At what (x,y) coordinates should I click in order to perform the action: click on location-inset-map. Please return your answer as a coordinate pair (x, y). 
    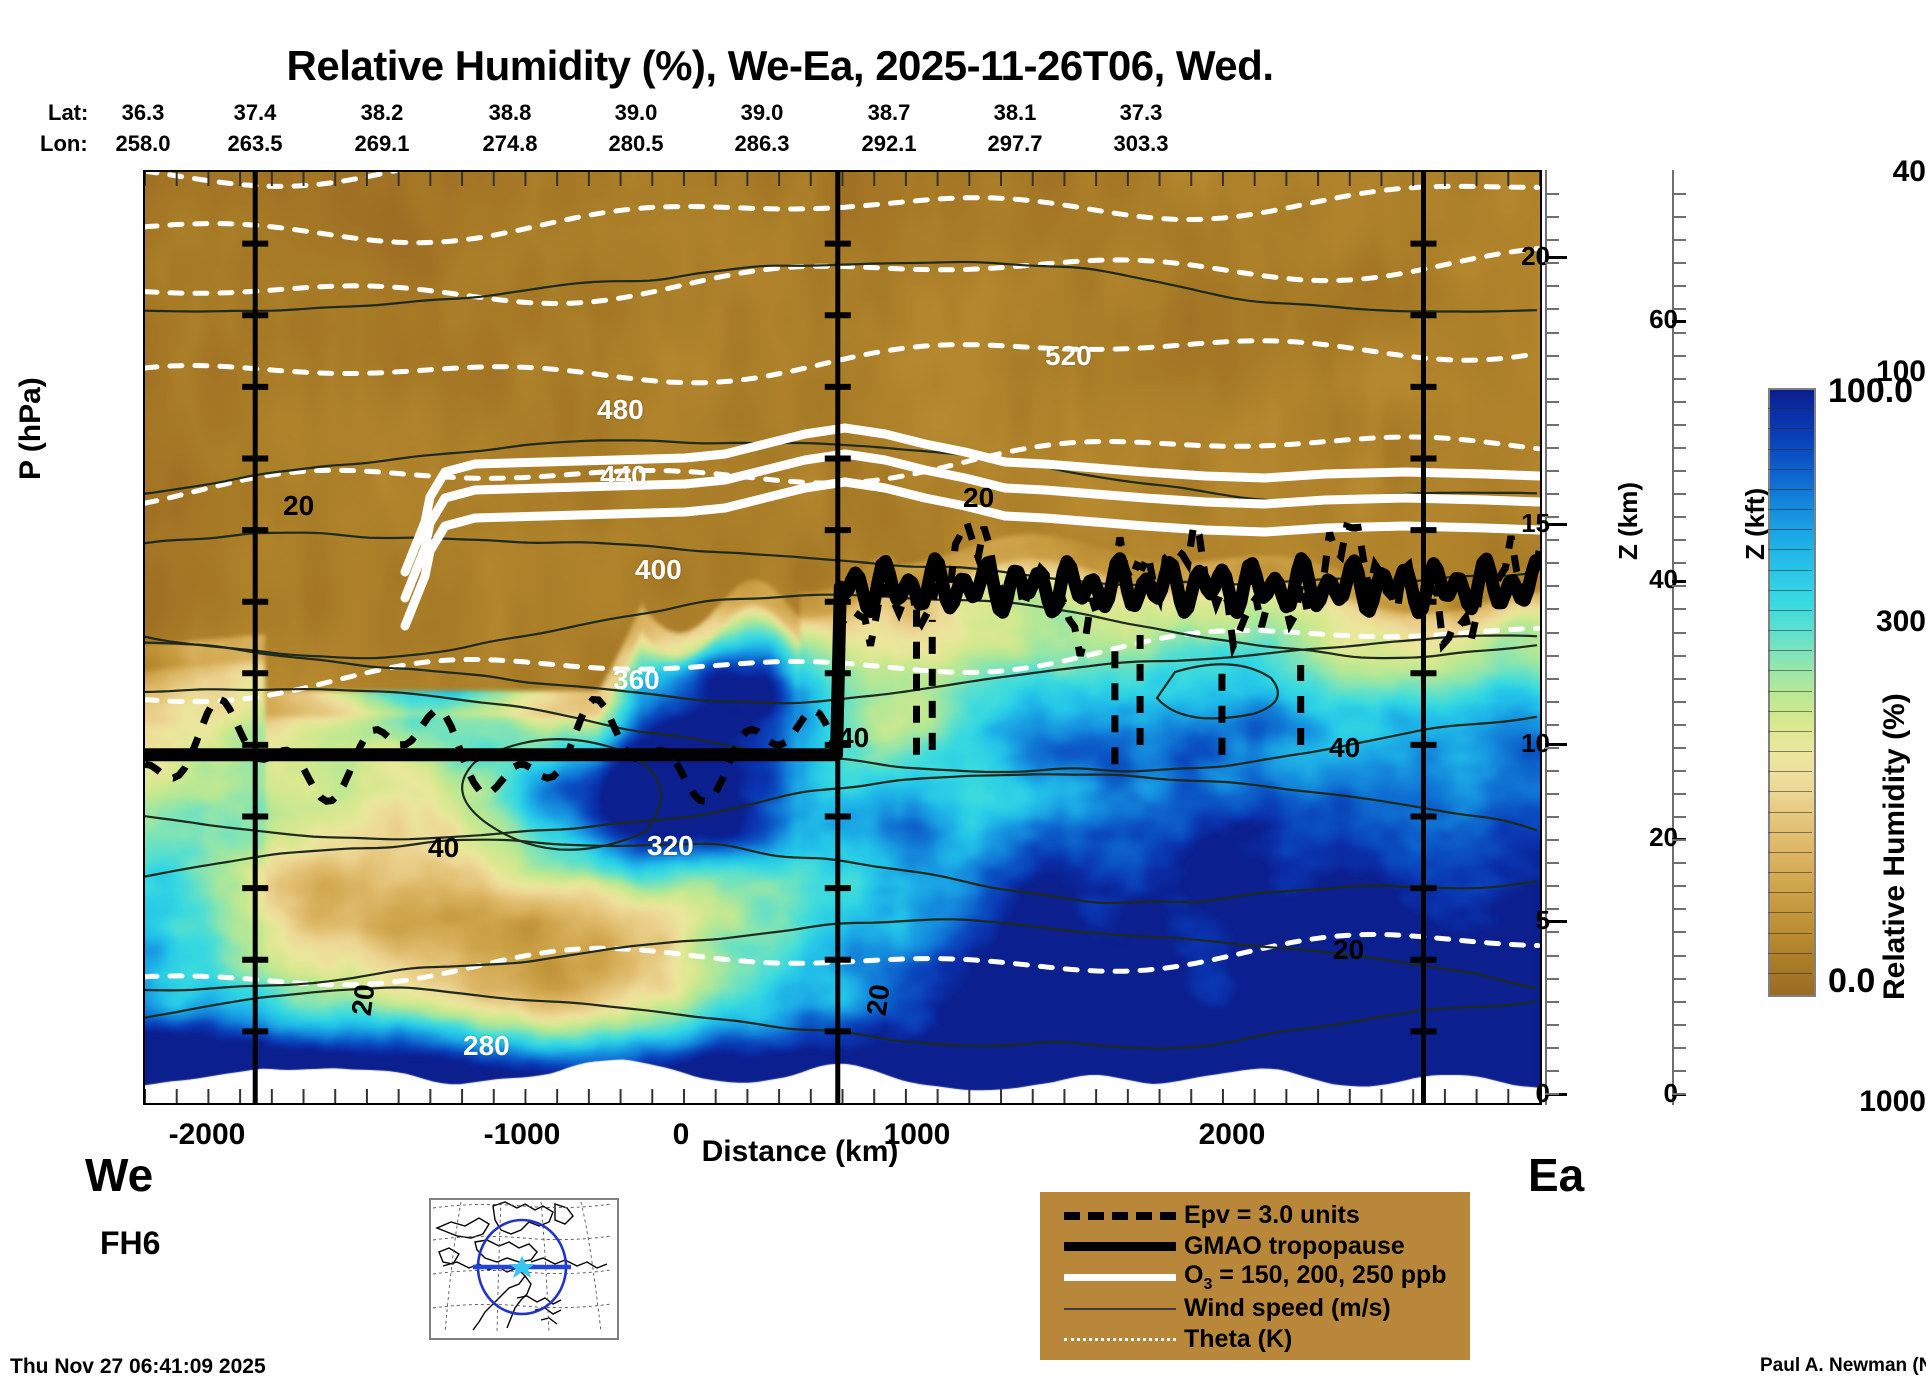
    Looking at the image, I should click on (524, 1269).